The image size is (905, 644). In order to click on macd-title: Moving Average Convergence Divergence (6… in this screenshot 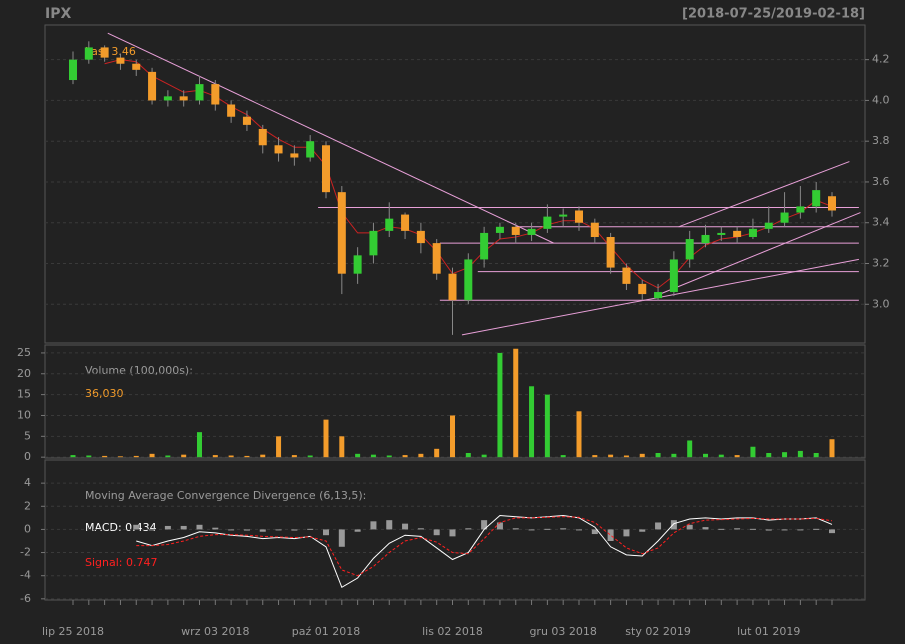, I will do `click(225, 495)`.